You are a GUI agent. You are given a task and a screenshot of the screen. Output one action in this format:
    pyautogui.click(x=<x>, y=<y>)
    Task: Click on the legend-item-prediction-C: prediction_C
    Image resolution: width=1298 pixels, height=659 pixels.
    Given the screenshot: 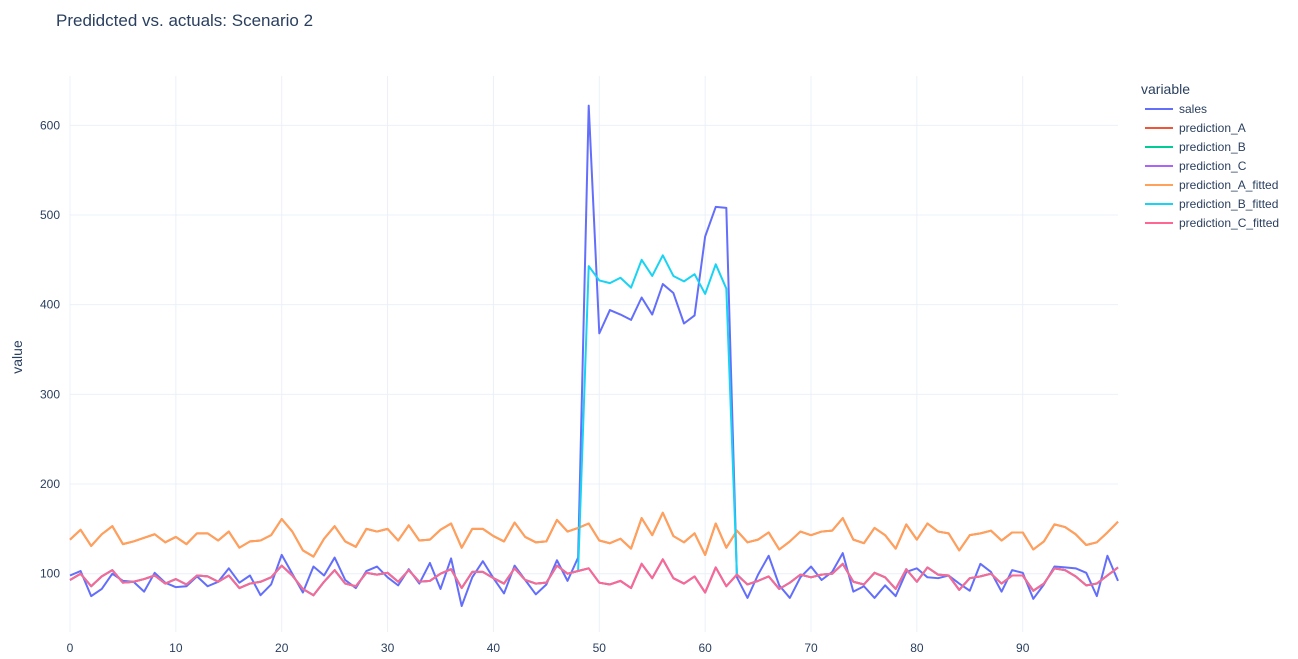 What is the action you would take?
    pyautogui.click(x=1196, y=166)
    